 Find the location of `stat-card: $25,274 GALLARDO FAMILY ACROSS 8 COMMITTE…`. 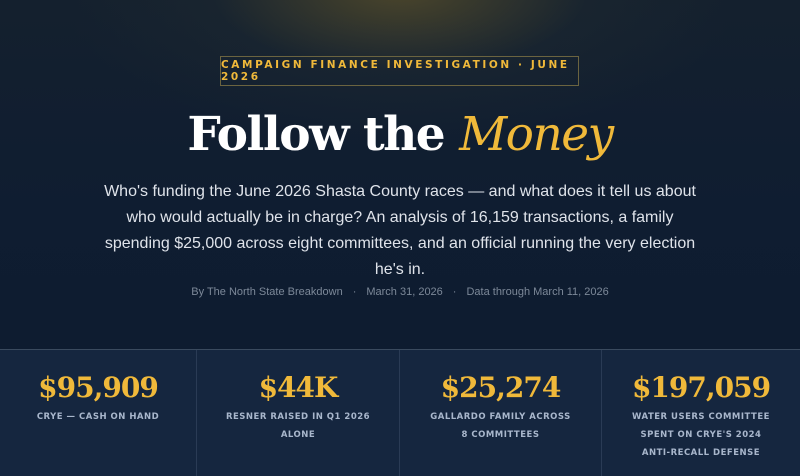

stat-card: $25,274 GALLARDO FAMILY ACROSS 8 COMMITTE… is located at coordinates (501, 413).